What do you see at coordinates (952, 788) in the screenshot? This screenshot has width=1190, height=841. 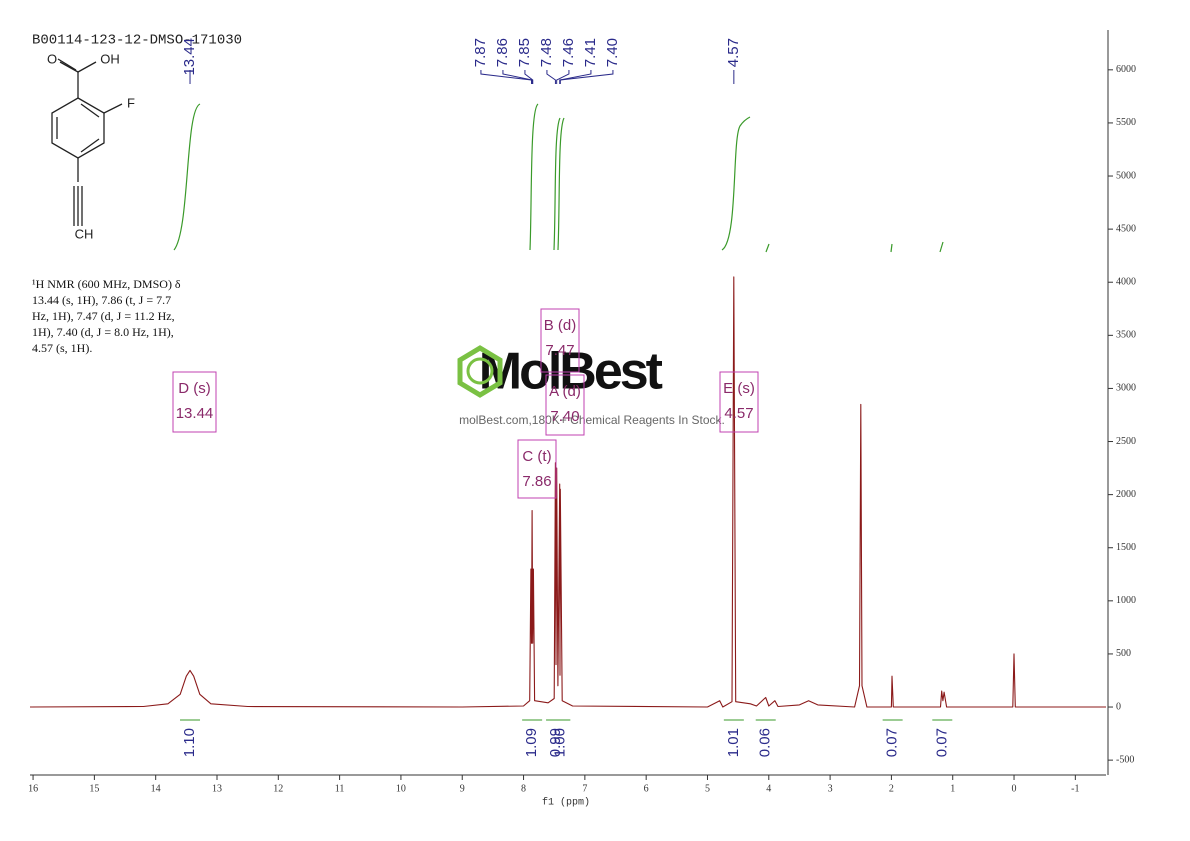 I see `x-tick-label: 1` at bounding box center [952, 788].